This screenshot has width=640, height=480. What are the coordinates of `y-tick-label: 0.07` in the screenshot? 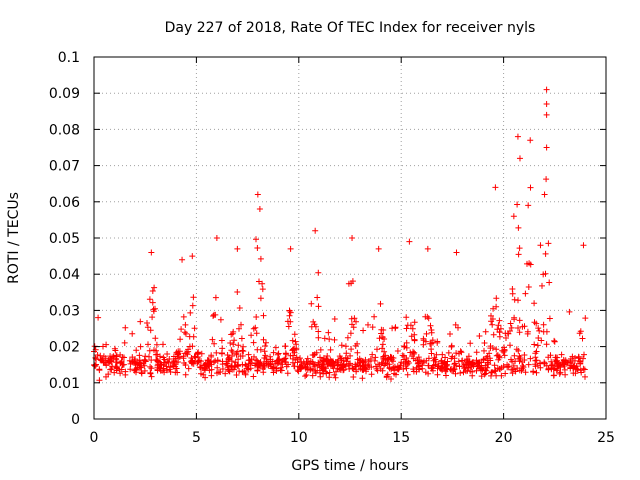 It's located at (64, 167).